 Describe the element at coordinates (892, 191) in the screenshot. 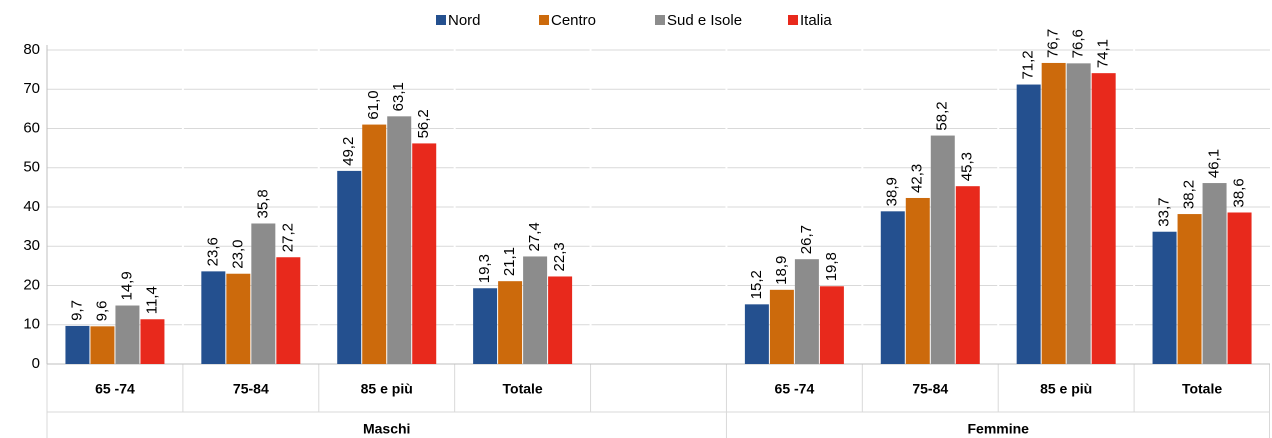

I see `data-label: 38,9` at that location.